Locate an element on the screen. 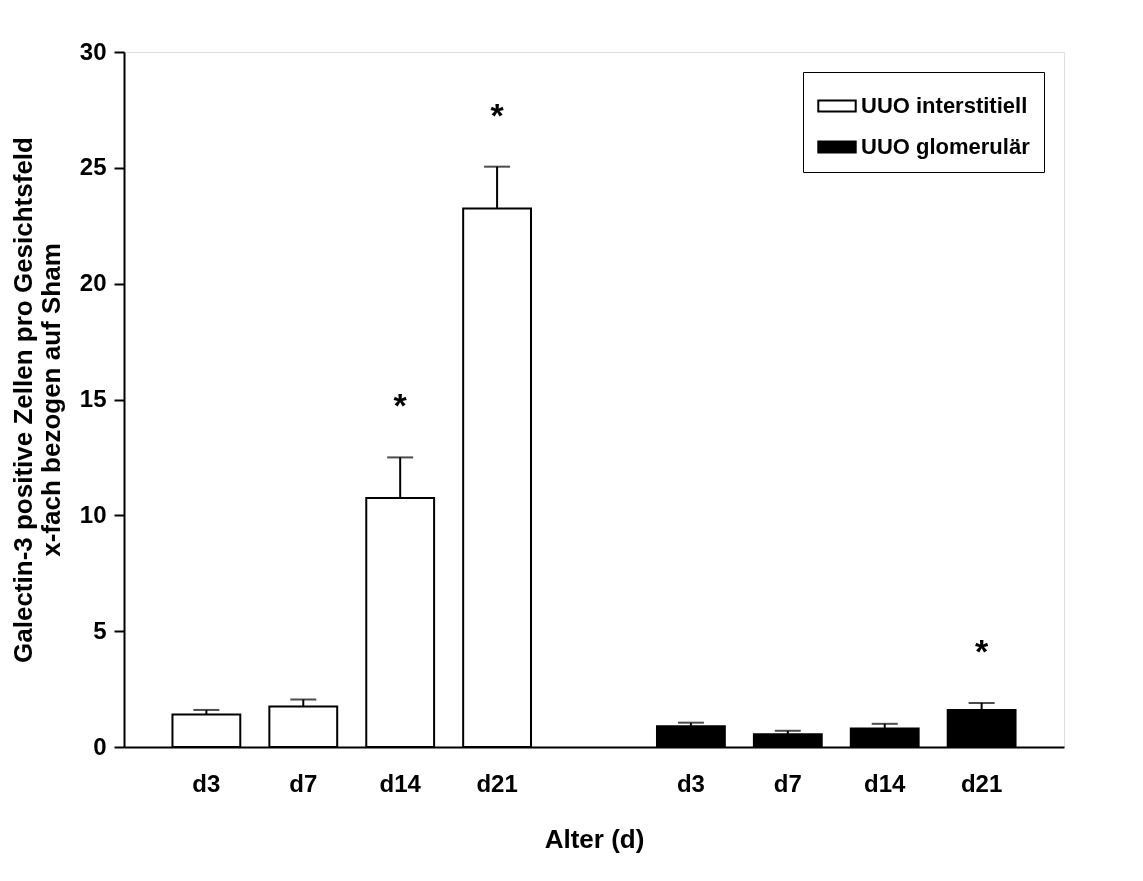 The width and height of the screenshot is (1143, 881). y-axis-title: Galectin-3 positive Zellen pro Gesichtsfeld x-fach bezogen auf Sham is located at coordinates (36, 400).